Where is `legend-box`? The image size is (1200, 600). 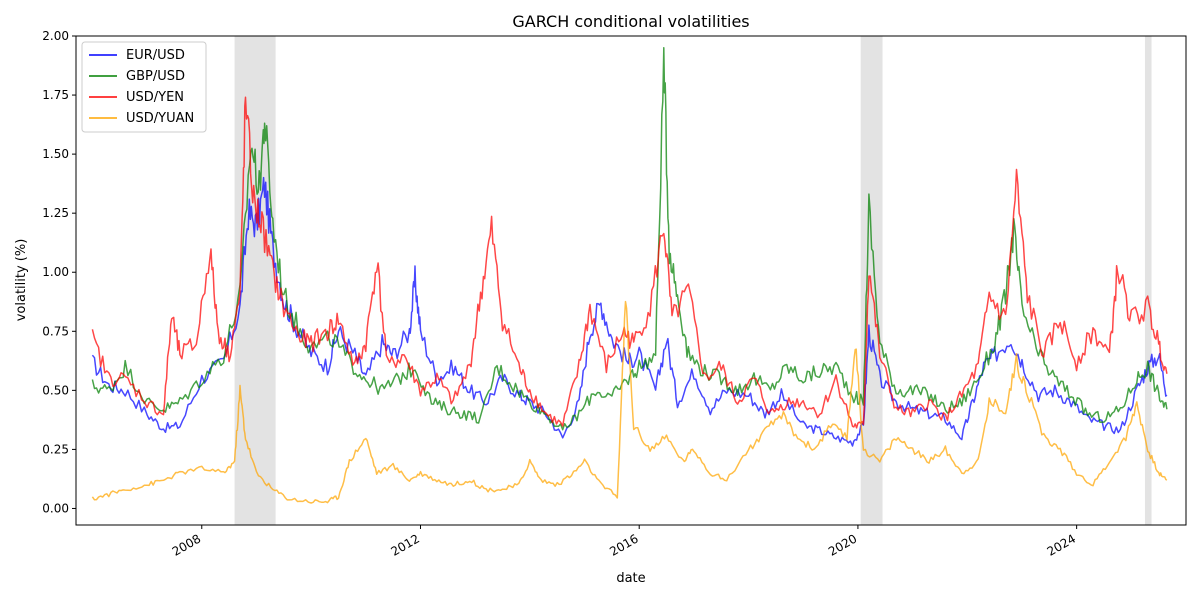 legend-box is located at coordinates (144, 87).